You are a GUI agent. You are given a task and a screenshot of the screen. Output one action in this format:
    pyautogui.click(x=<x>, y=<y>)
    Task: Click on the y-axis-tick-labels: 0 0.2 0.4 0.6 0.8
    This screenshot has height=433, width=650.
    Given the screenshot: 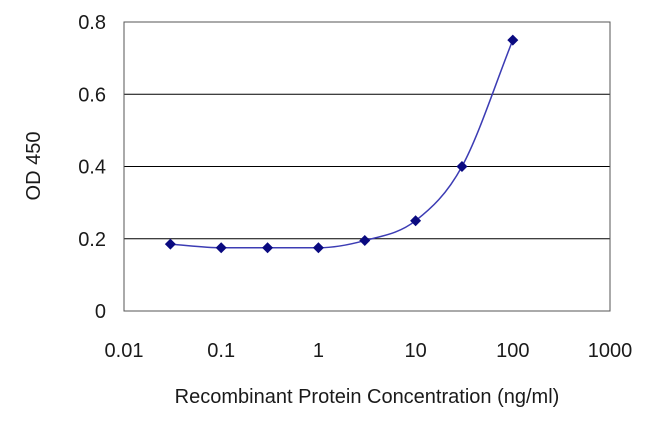 What is the action you would take?
    pyautogui.click(x=92, y=167)
    